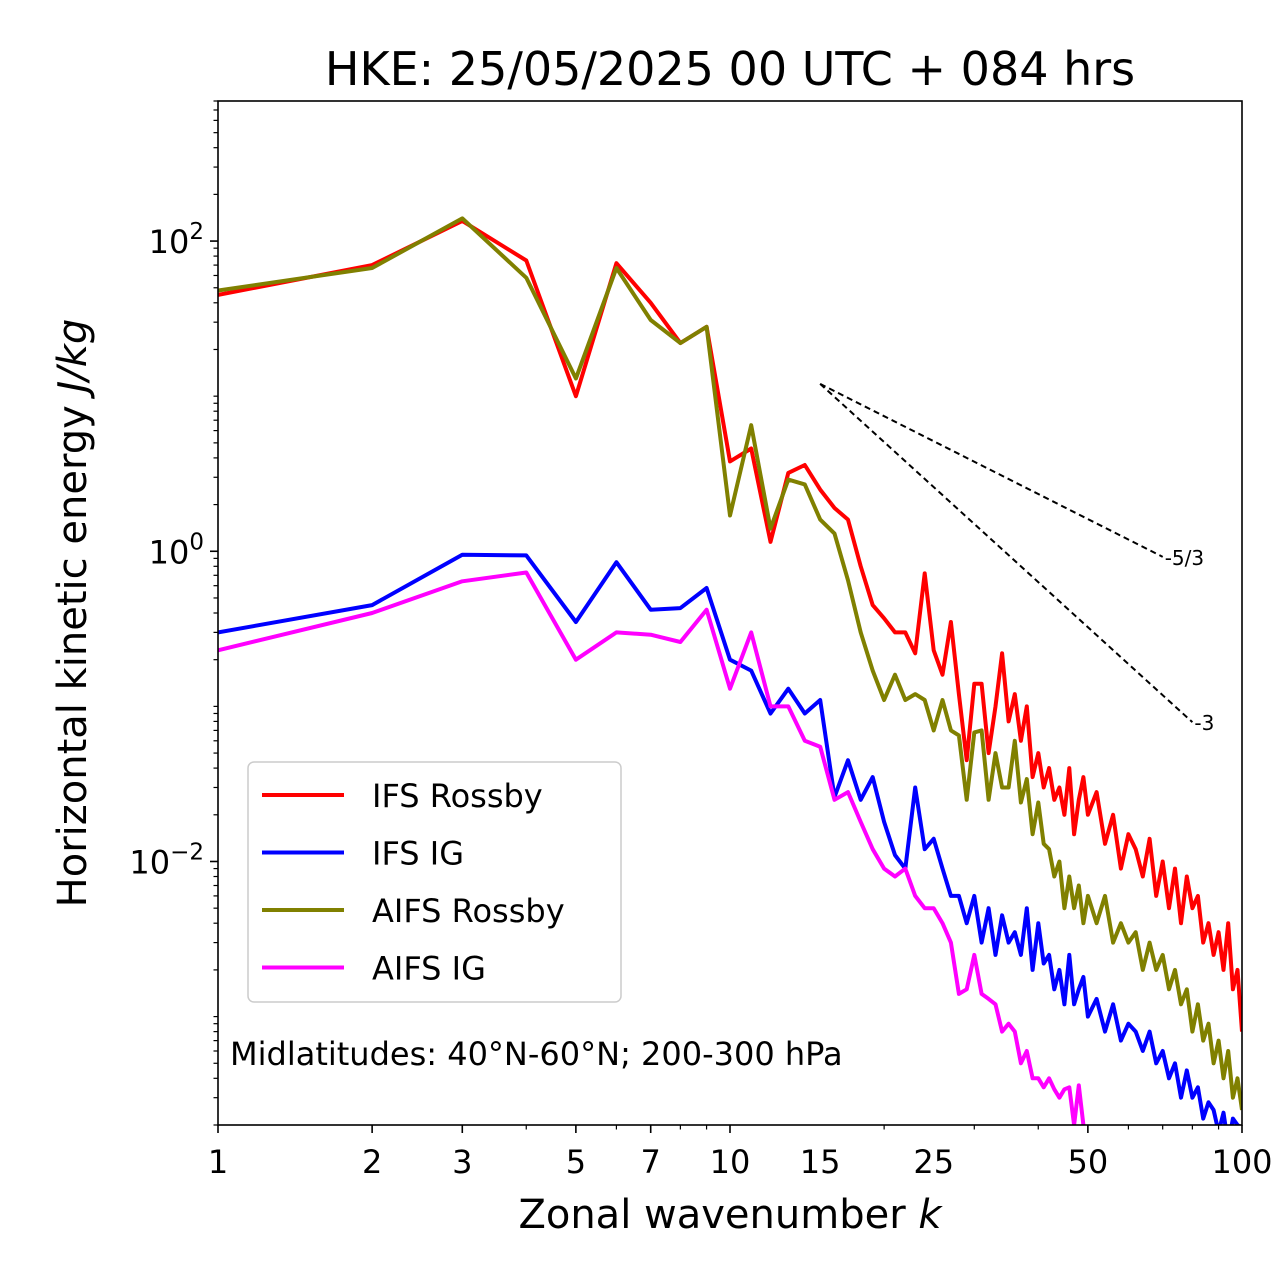 The width and height of the screenshot is (1280, 1288). Describe the element at coordinates (933, 1162) in the screenshot. I see `x-tick-label: 25` at that location.